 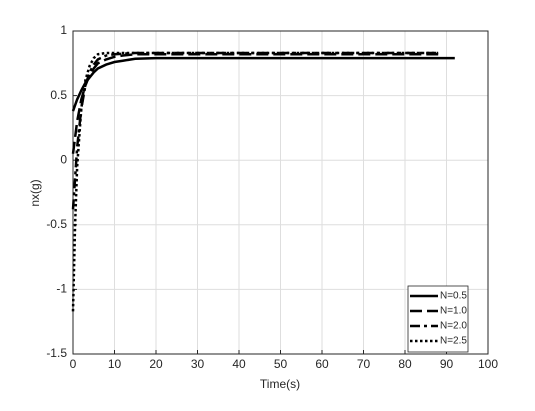 I want to click on y-tick-label: 0, so click(x=63, y=159).